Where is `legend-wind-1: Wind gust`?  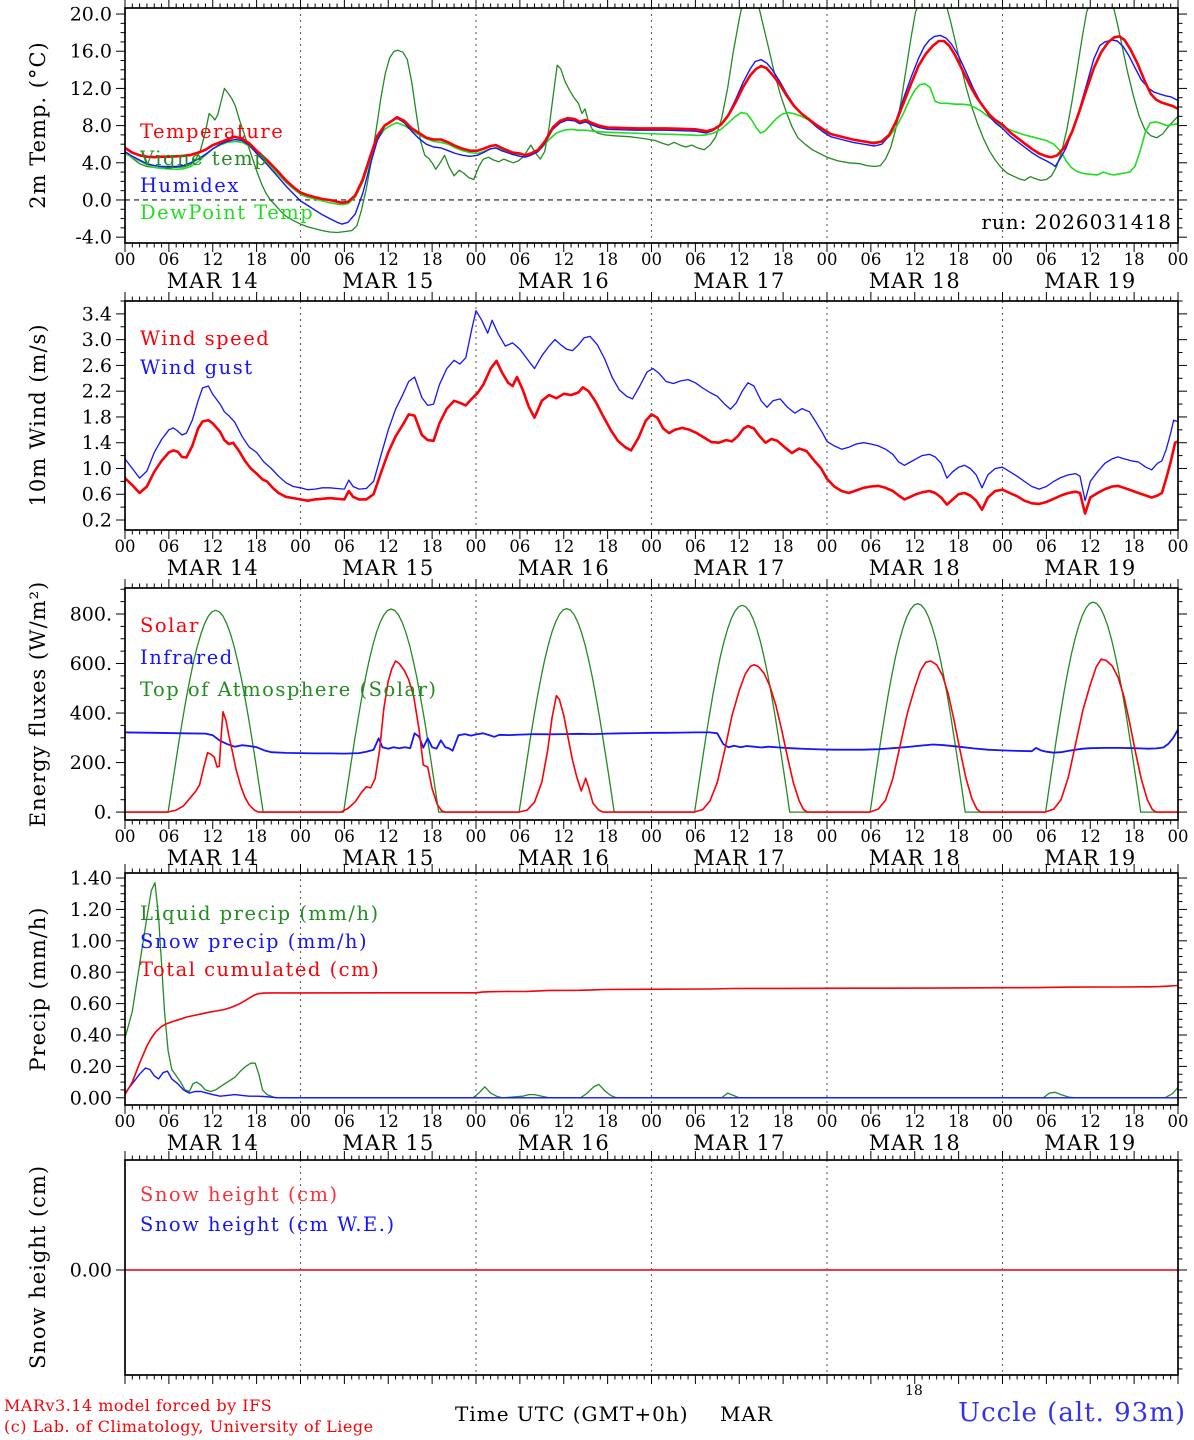 legend-wind-1: Wind gust is located at coordinates (197, 367).